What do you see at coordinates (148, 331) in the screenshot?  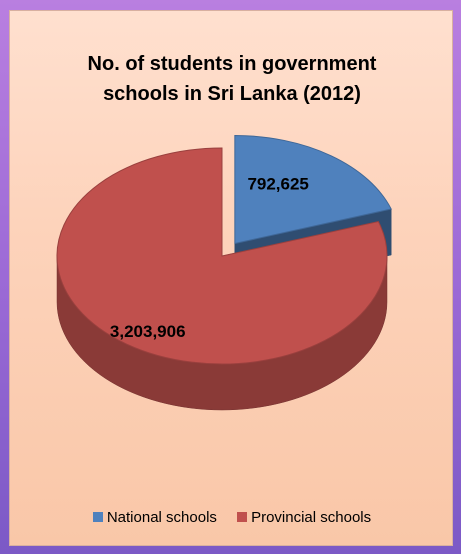 I see `data-label-provincial: 3,203,906` at bounding box center [148, 331].